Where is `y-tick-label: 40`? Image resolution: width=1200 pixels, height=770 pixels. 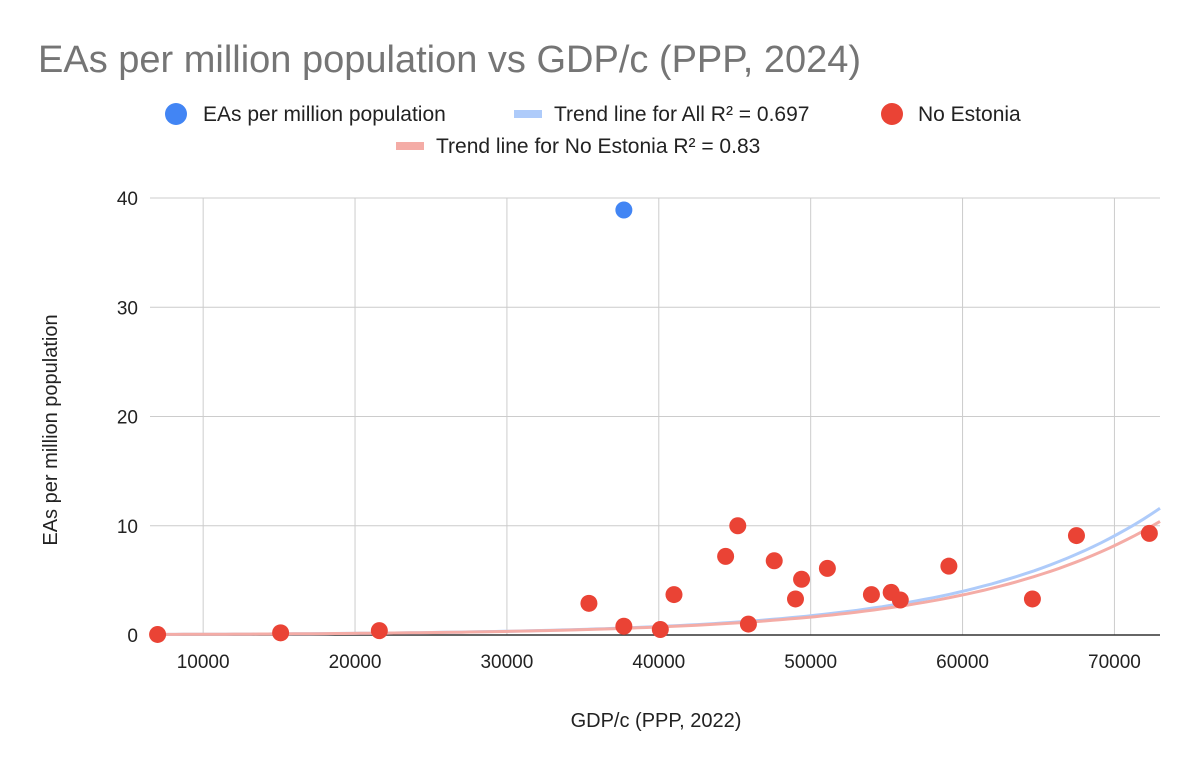 y-tick-label: 40 is located at coordinates (127, 199).